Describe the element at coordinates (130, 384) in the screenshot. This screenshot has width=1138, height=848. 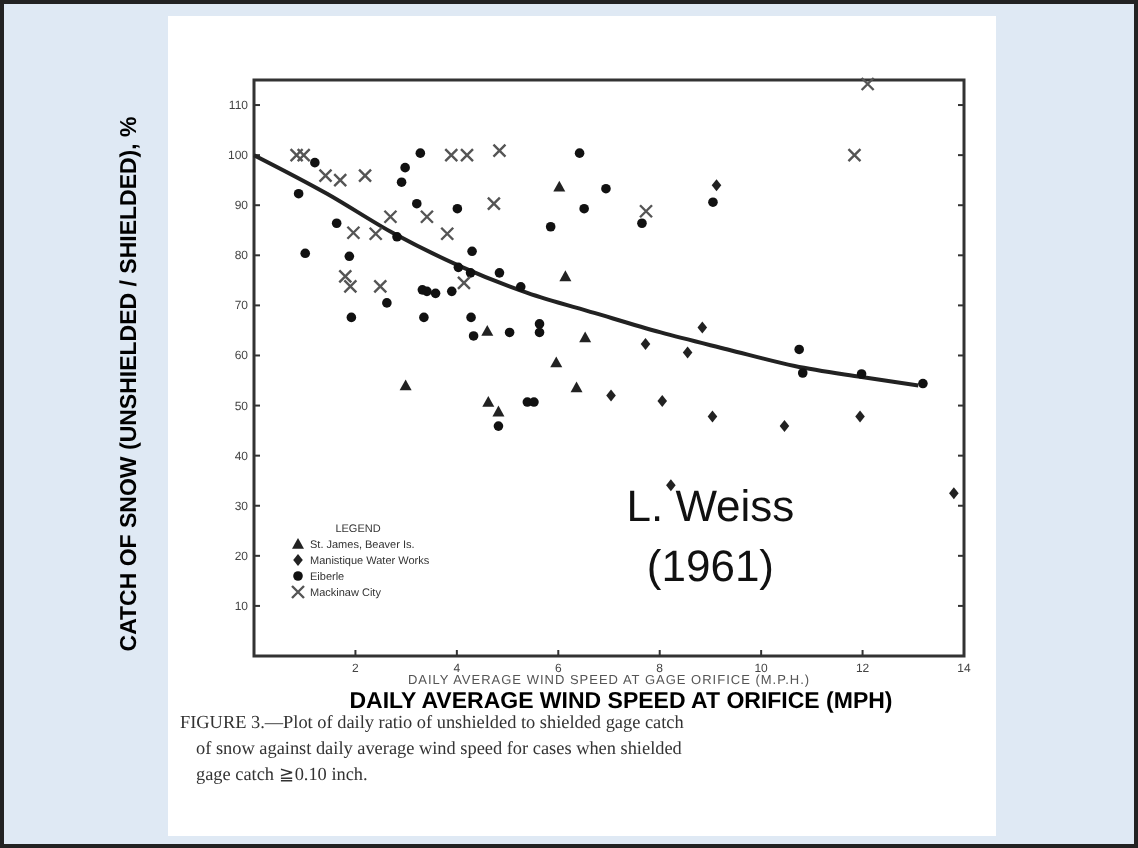
I see `y-axis-title: CATCH OF SNOW (UNSHIELDED / SHIELDED), %` at that location.